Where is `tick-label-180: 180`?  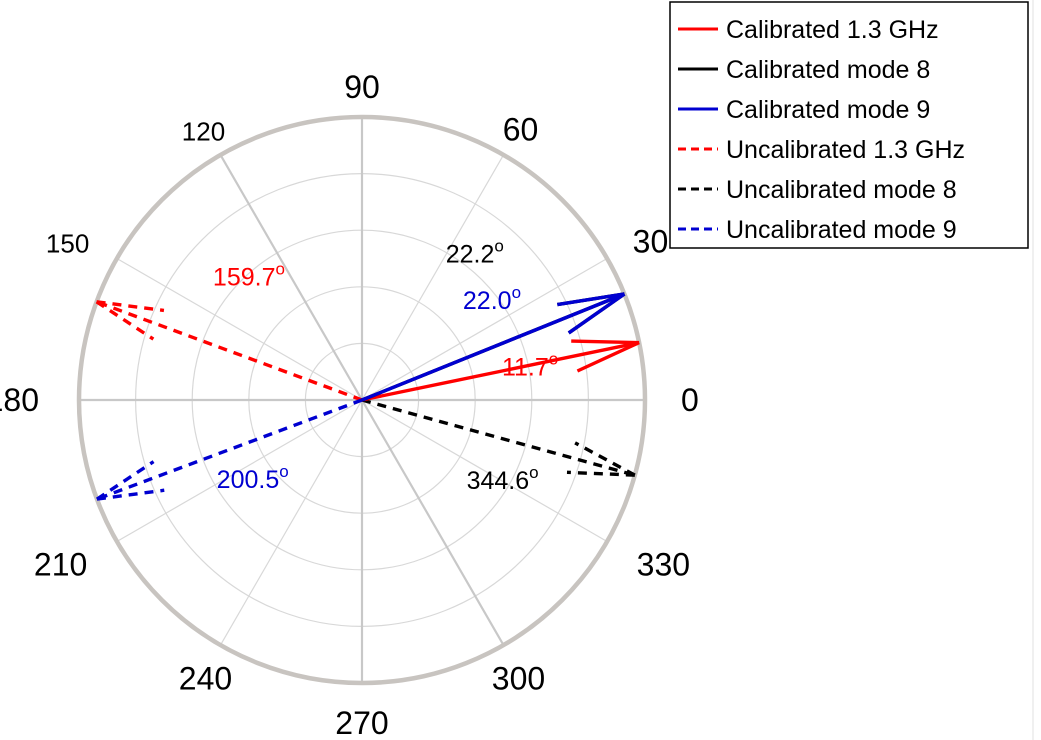 tick-label-180: 180 is located at coordinates (19, 400).